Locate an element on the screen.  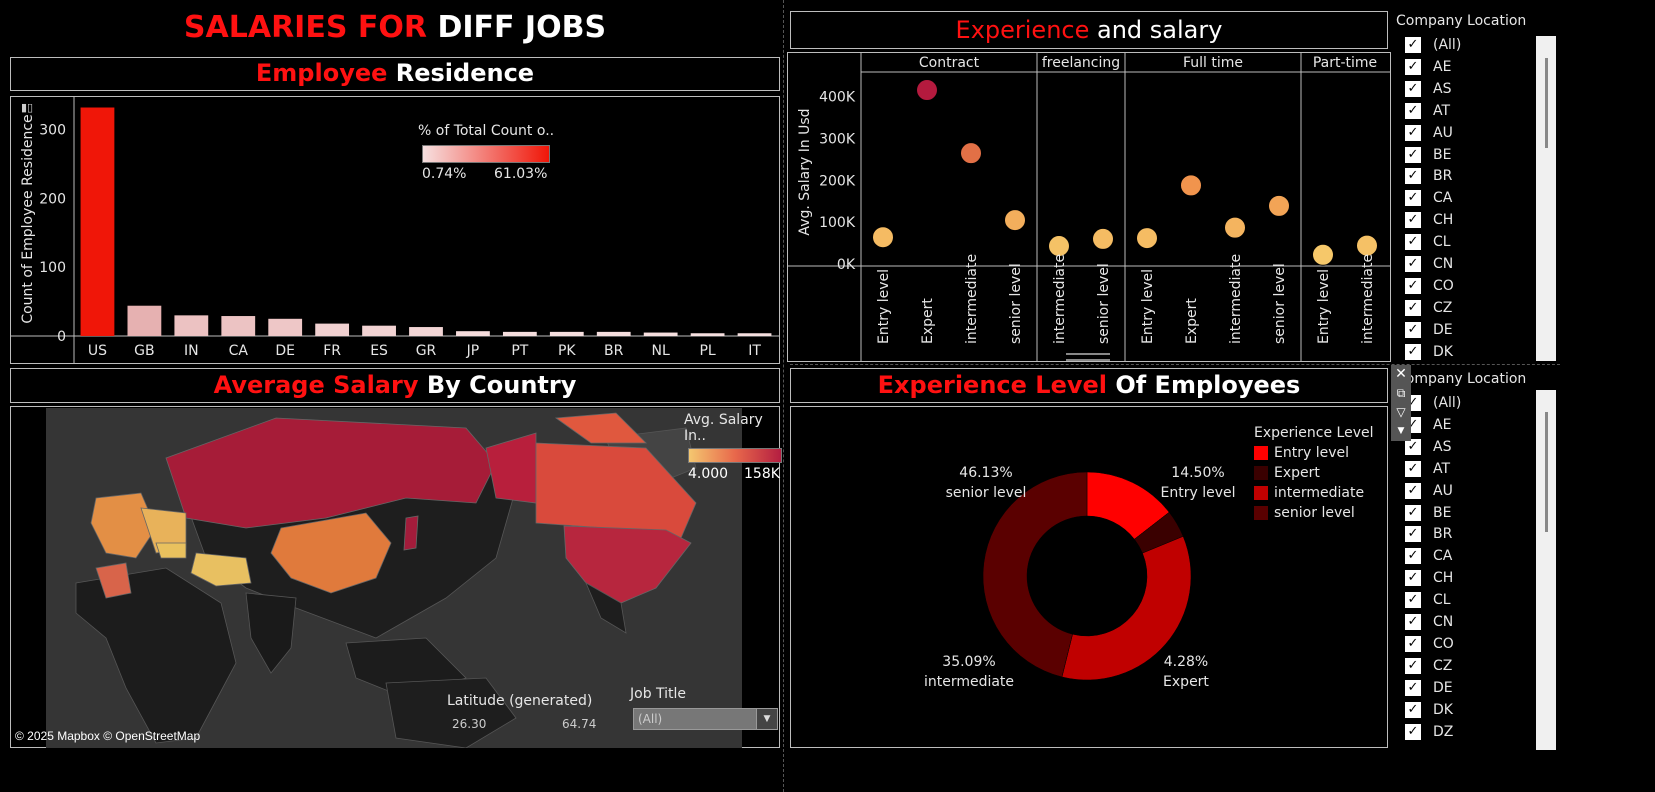
residence-legend: % of Total Count o.. 0.74% 61.03% is located at coordinates (488, 154).